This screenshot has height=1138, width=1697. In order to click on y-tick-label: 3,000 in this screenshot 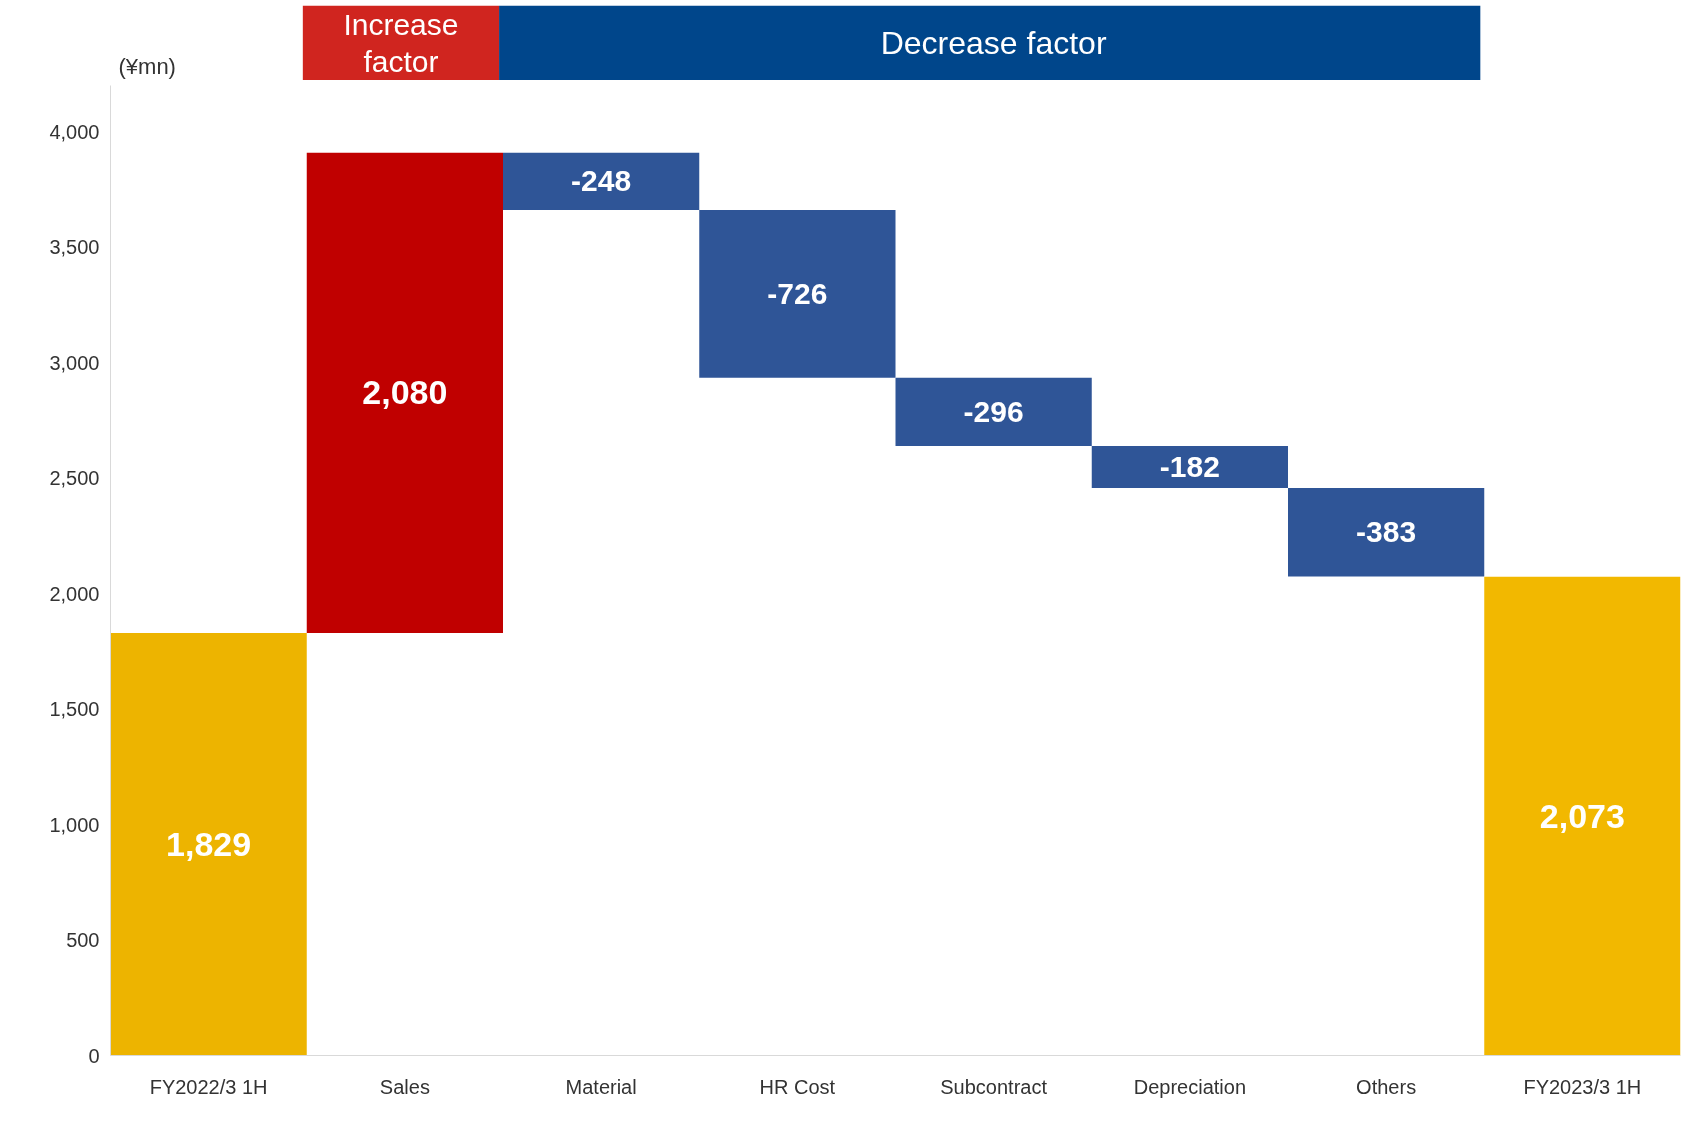, I will do `click(74, 362)`.